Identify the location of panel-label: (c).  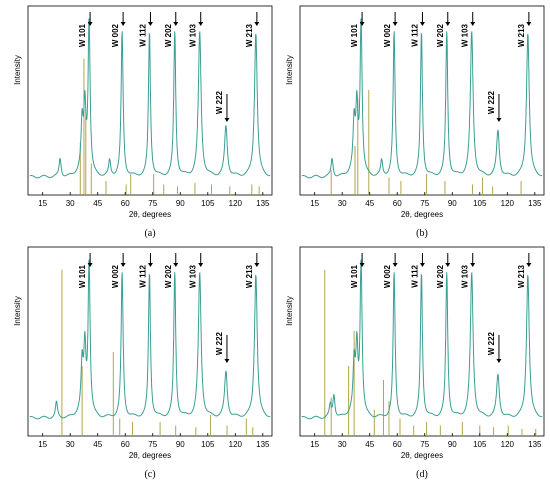
(149, 474).